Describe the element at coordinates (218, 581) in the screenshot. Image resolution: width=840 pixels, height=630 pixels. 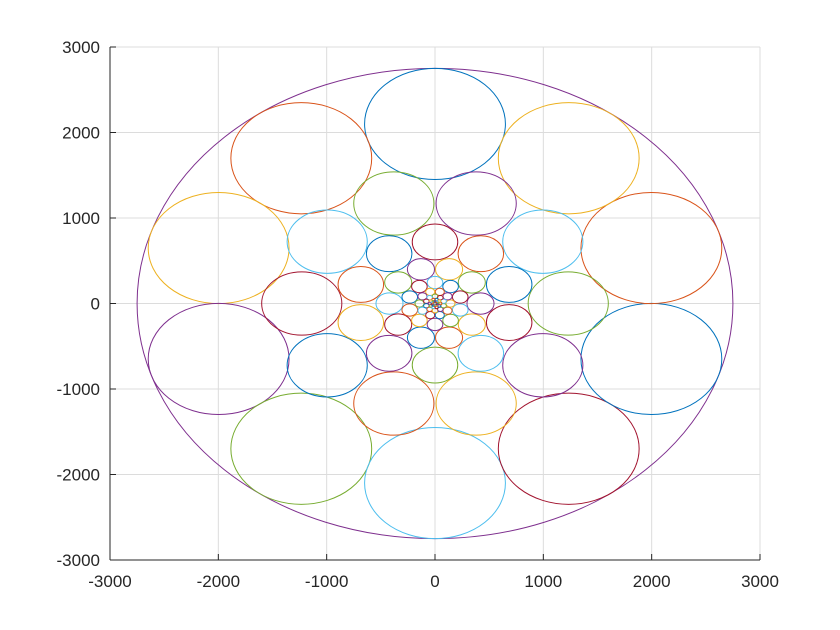
I see `x-tick-label: -2000` at that location.